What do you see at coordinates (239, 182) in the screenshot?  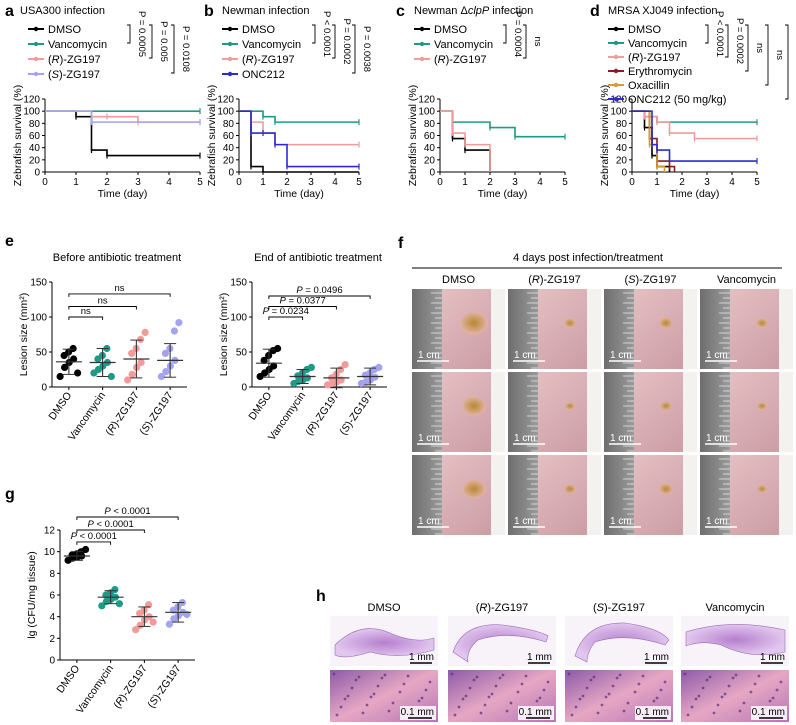 I see `x-tick-label: 0` at bounding box center [239, 182].